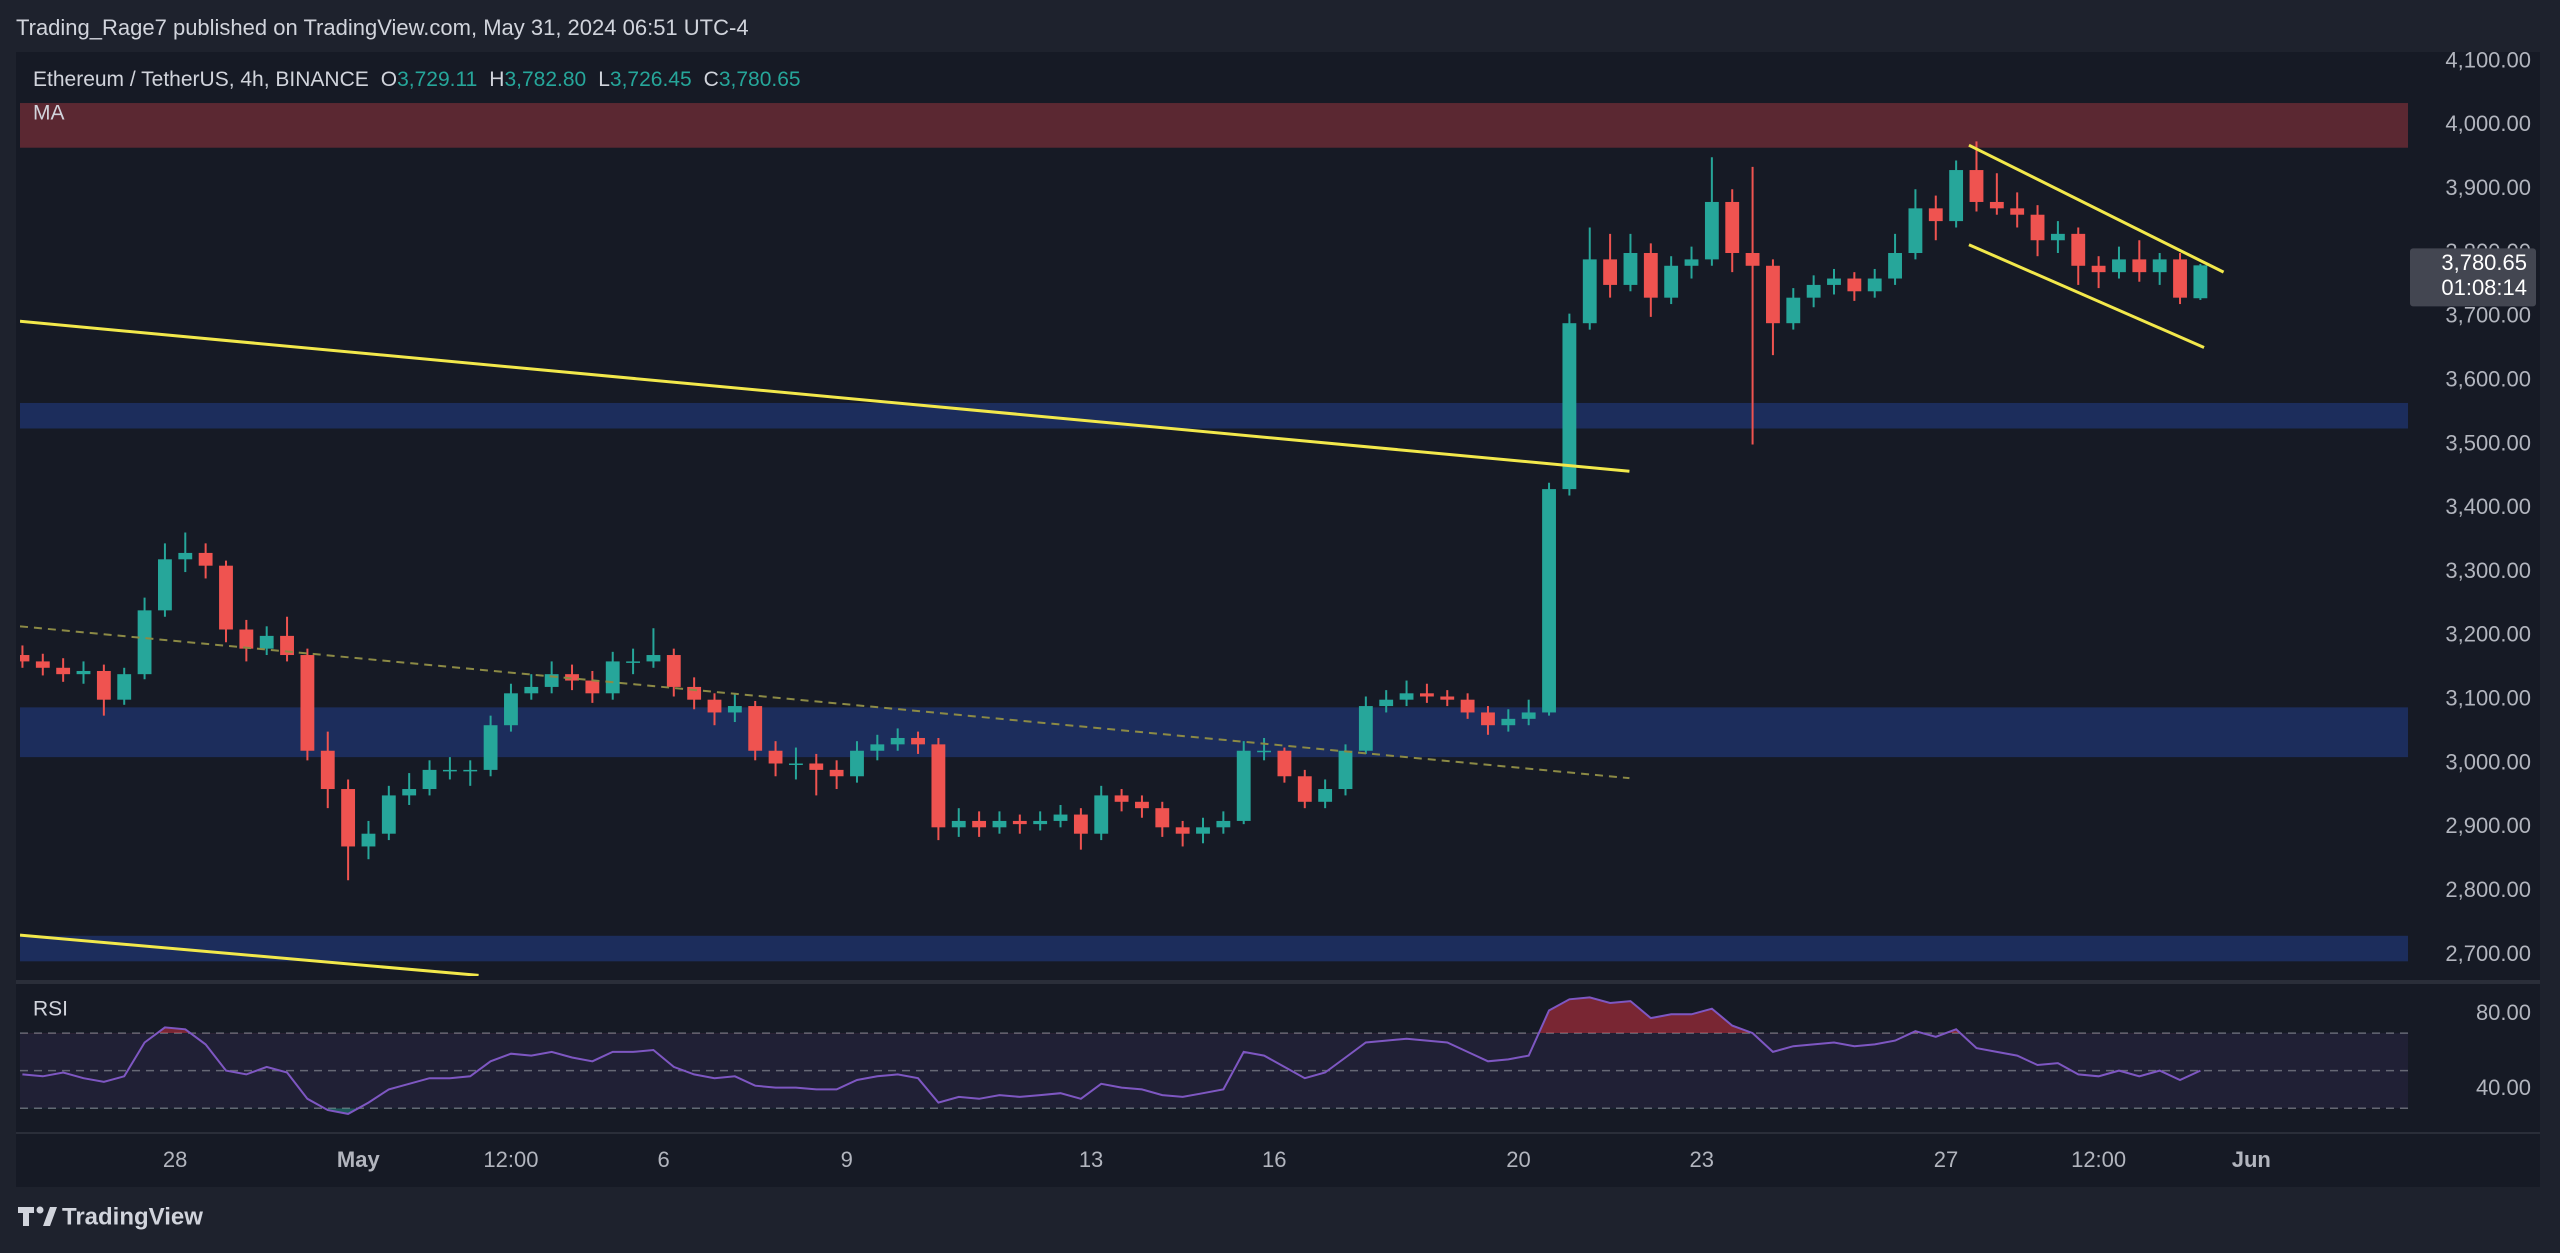 This screenshot has height=1253, width=2560. I want to click on y-tick-label: 2,800.00, so click(2488, 889).